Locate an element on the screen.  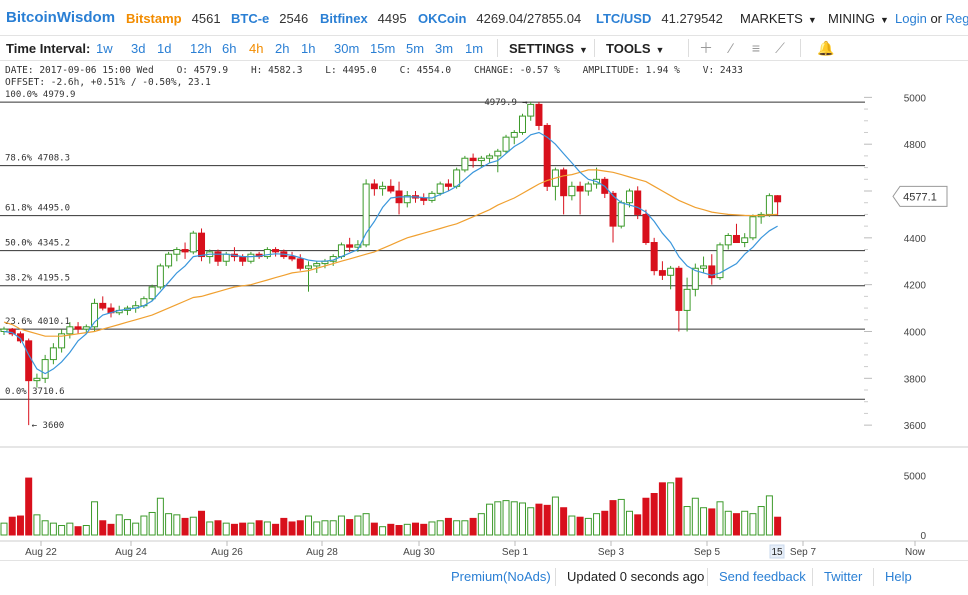
interval-30m: 30m is located at coordinates (347, 48).